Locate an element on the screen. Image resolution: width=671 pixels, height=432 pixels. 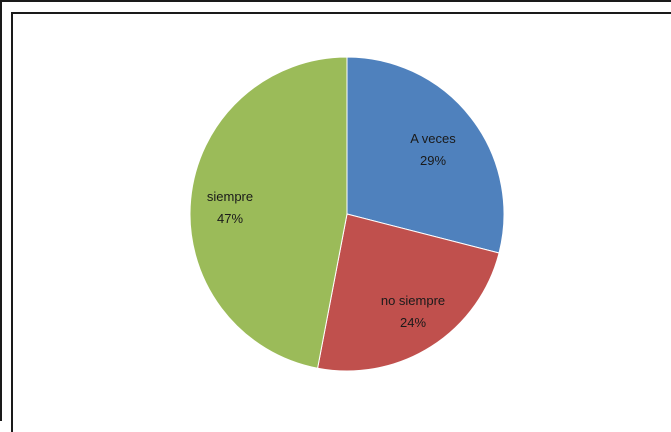
slice-label-siempre-name: siempre is located at coordinates (230, 196).